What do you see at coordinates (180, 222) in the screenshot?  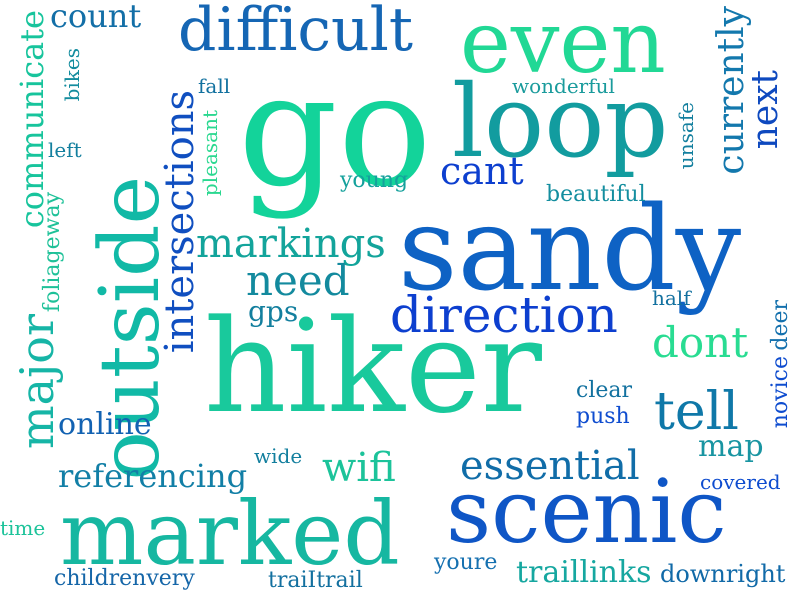 I see `word-intersections: intersections` at bounding box center [180, 222].